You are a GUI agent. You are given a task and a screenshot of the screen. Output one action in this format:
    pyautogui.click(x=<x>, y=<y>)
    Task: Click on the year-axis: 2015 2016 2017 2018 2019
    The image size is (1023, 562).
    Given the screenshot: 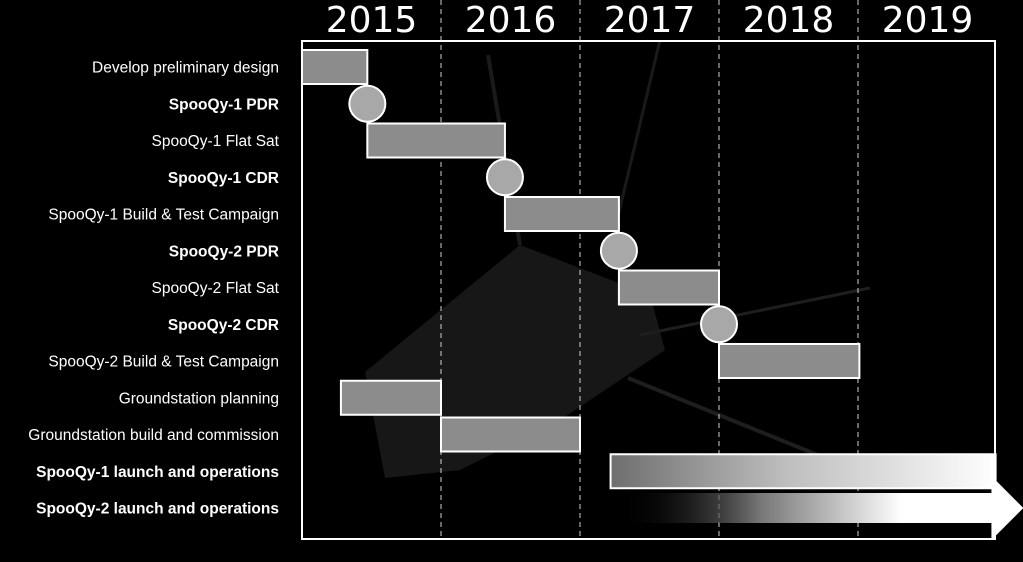 What is the action you would take?
    pyautogui.click(x=650, y=20)
    